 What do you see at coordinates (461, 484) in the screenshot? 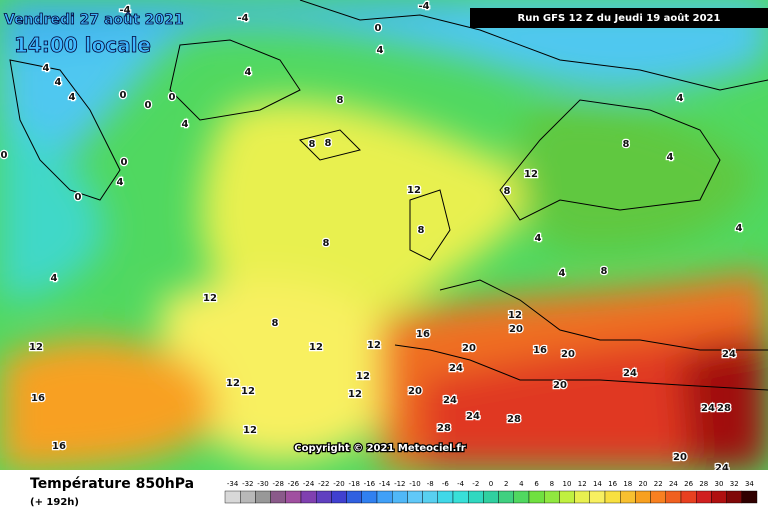
I see `color-tick-label: -4` at bounding box center [461, 484].